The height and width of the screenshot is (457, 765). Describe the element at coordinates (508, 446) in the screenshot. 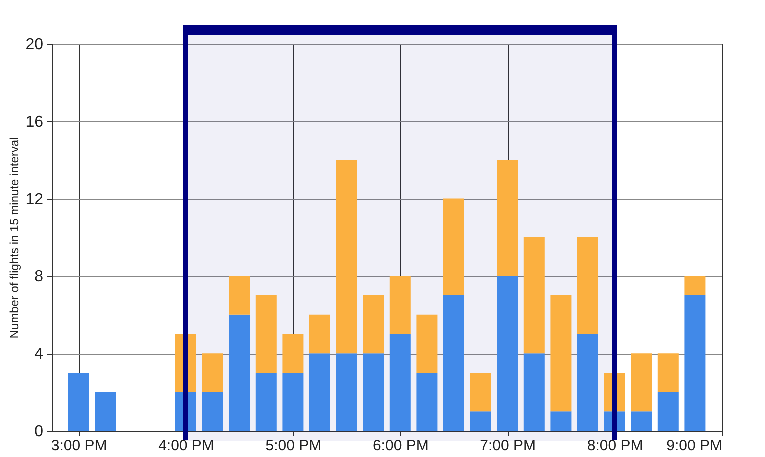

I see `x-tick-label: 7:00 PM` at that location.